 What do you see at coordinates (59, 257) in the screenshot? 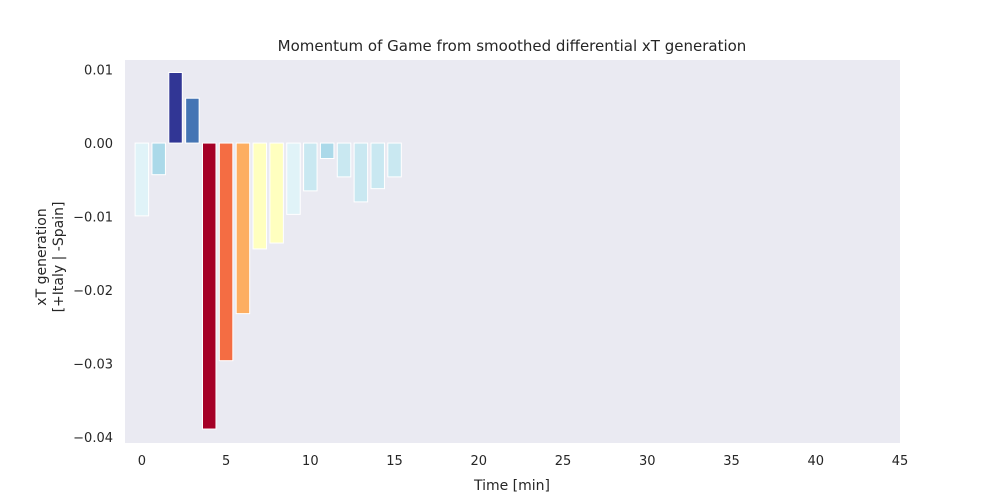
I see `y-axis-label-line2: [+Italy | -Spain]` at bounding box center [59, 257].